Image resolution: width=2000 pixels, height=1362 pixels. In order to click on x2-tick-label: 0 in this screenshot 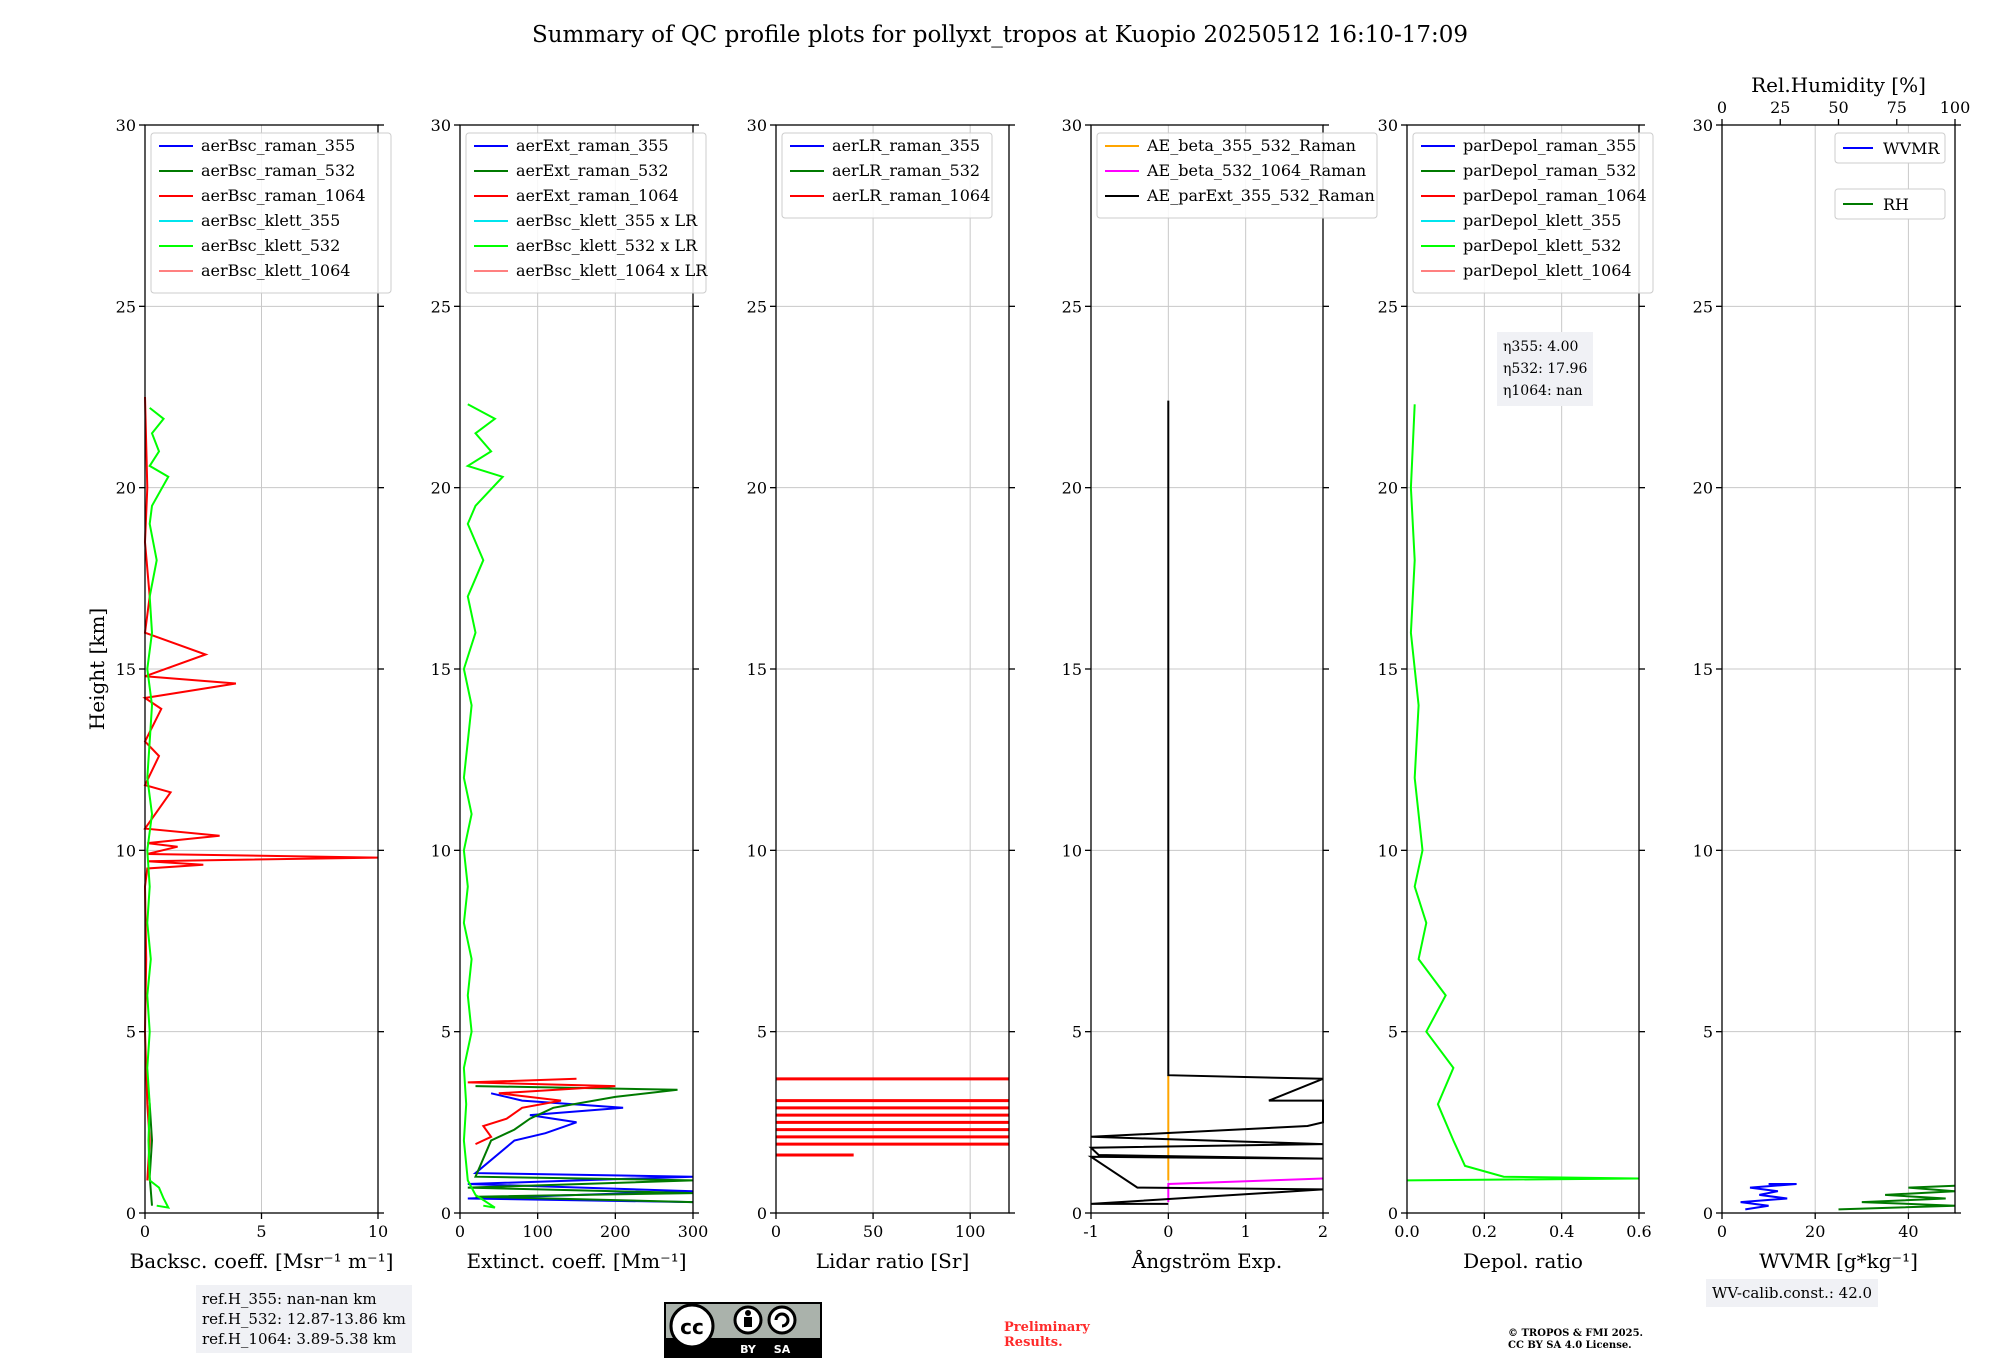, I will do `click(1722, 107)`.